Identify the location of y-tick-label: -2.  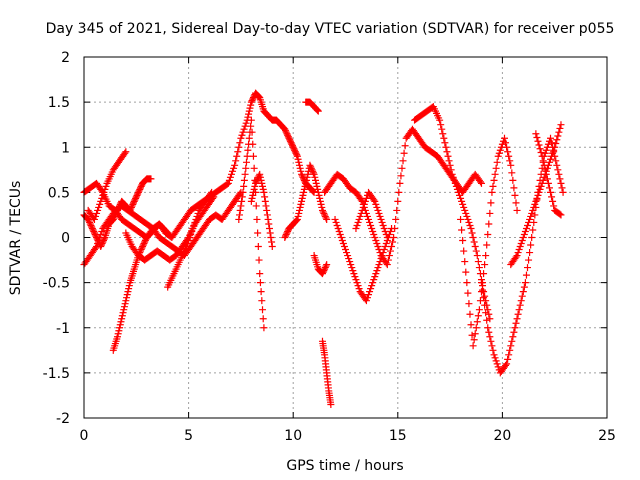
(63, 419).